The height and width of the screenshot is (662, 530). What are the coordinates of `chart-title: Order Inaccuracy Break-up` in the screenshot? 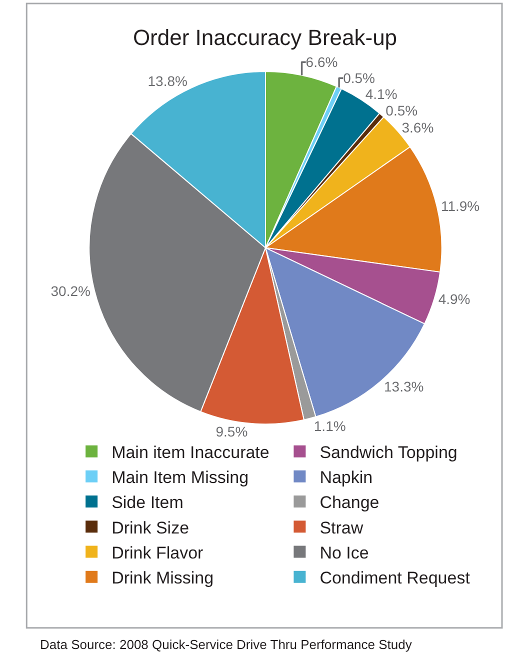 It's located at (265, 37).